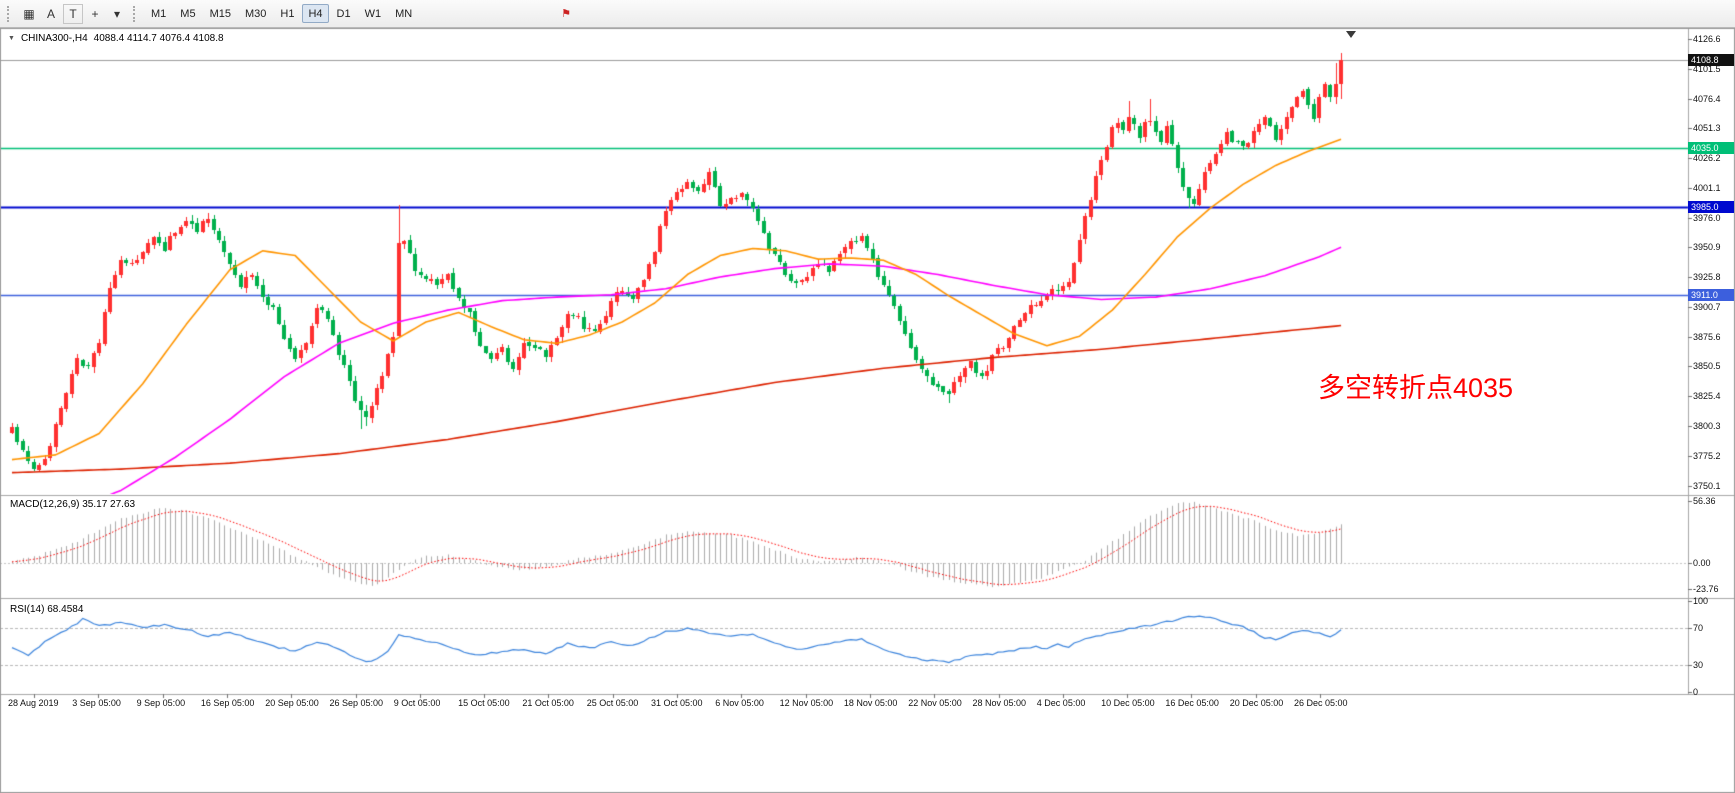  Describe the element at coordinates (1707, 128) in the screenshot. I see `price-axis-label: 4051.3` at that location.